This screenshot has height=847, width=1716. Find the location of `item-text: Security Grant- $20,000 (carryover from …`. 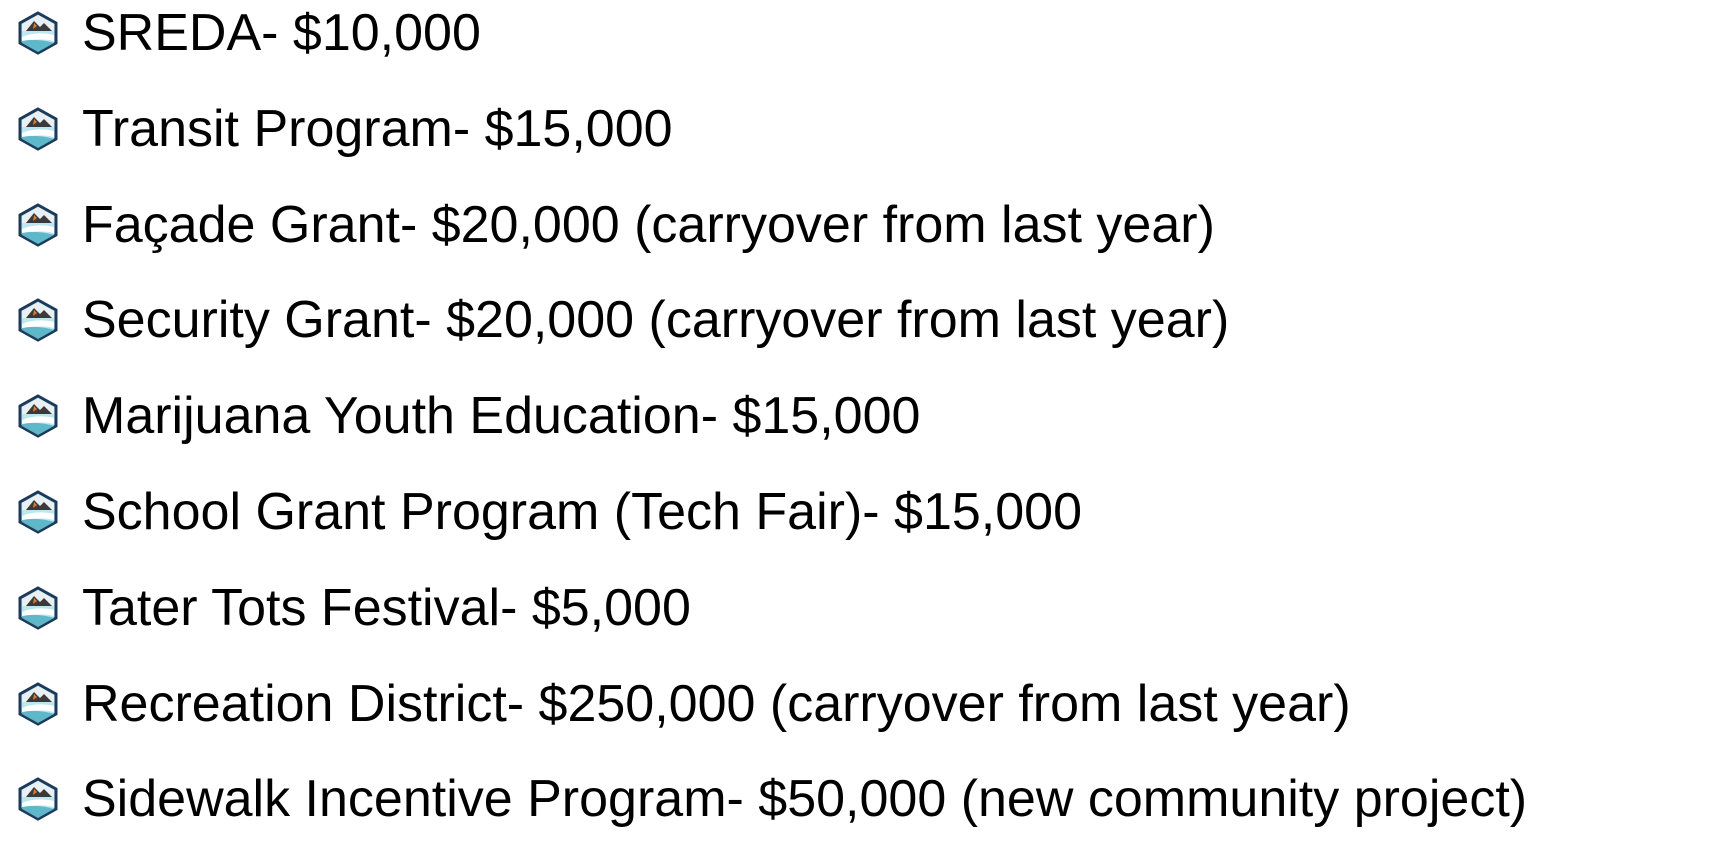

item-text: Security Grant- $20,000 (carryover from … is located at coordinates (656, 320).